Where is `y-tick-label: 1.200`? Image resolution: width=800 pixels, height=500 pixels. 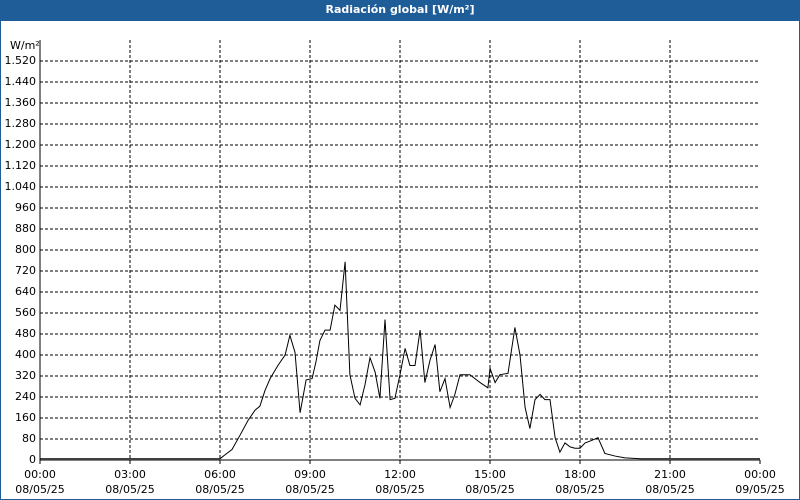
y-tick-label: 1.200 is located at coordinates (21, 144).